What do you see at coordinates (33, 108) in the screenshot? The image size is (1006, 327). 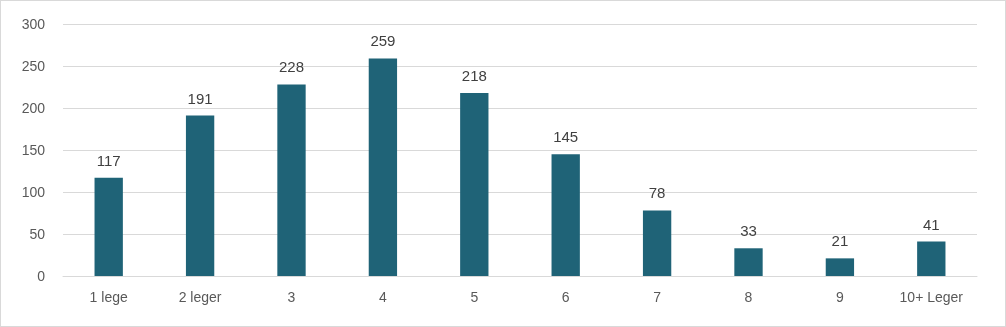 I see `y-tick-label: 200` at bounding box center [33, 108].